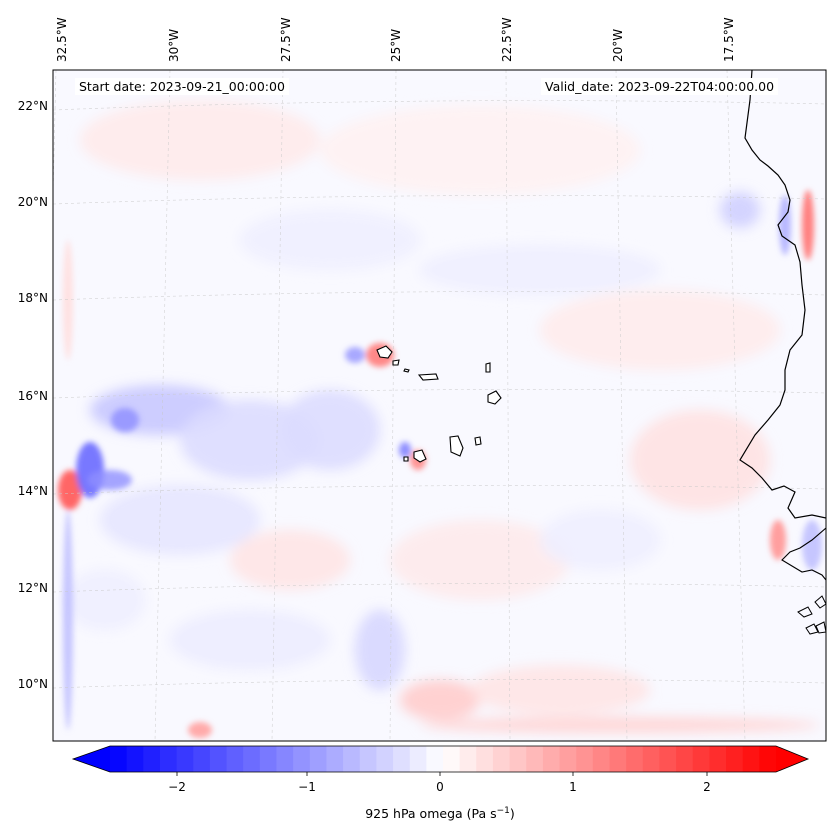 This screenshot has width=837, height=839. Describe the element at coordinates (91, 759) in the screenshot. I see `colorbar-extend-low` at that location.